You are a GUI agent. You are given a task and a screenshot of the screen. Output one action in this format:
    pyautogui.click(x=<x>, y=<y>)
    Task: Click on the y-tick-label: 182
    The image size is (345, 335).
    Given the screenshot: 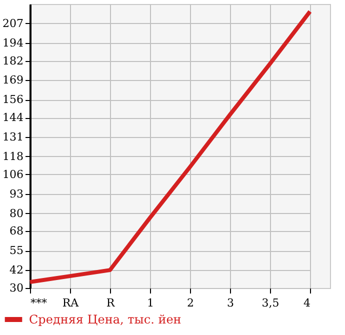 What is the action you would take?
    pyautogui.click(x=13, y=61)
    